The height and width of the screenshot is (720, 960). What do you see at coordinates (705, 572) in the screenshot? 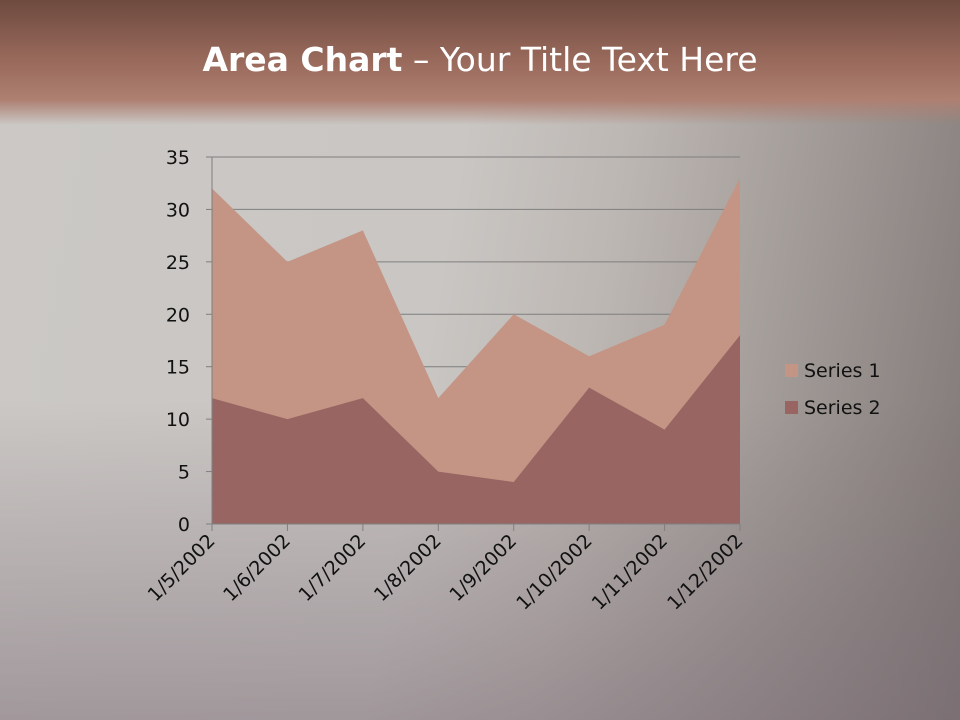
I see `x-tick-label: 1/12/2002` at bounding box center [705, 572].